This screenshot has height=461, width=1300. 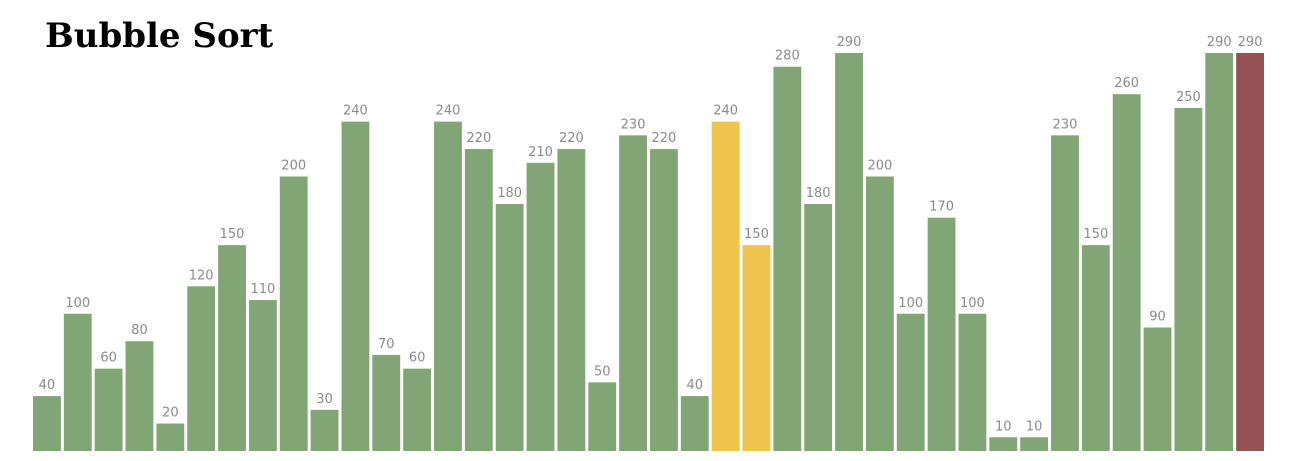 What do you see at coordinates (602, 371) in the screenshot?
I see `value-label: 50` at bounding box center [602, 371].